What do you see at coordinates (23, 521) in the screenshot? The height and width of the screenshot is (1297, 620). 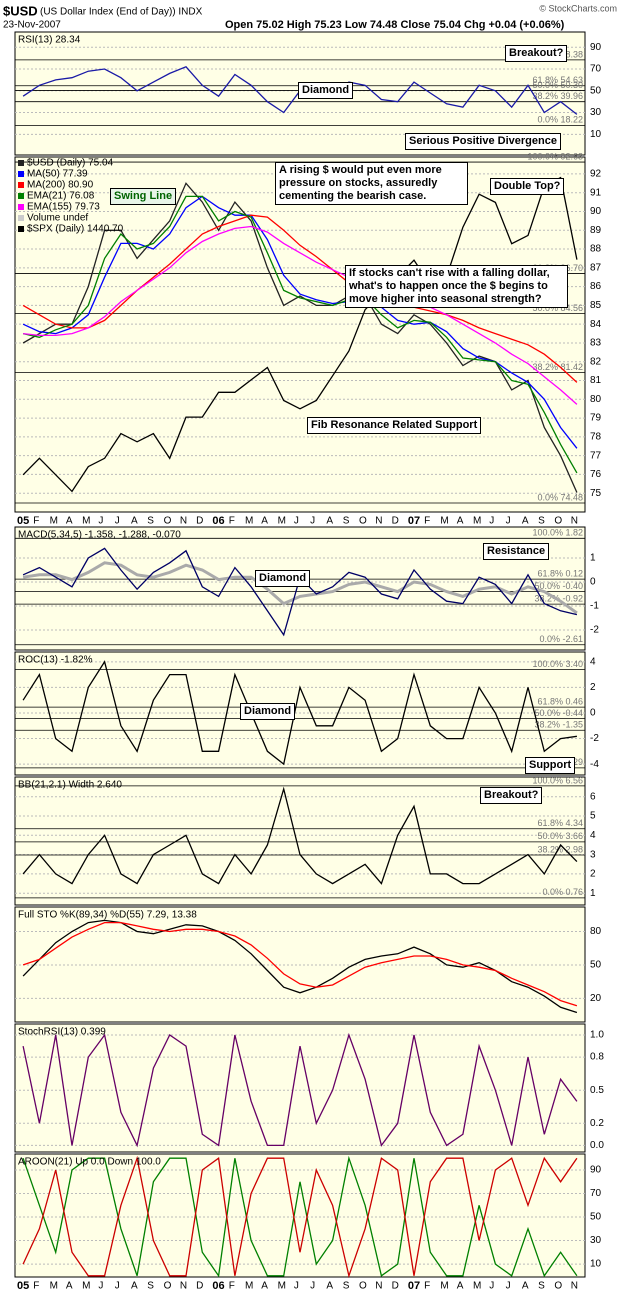 I see `x-tick-label: 05` at bounding box center [23, 521].